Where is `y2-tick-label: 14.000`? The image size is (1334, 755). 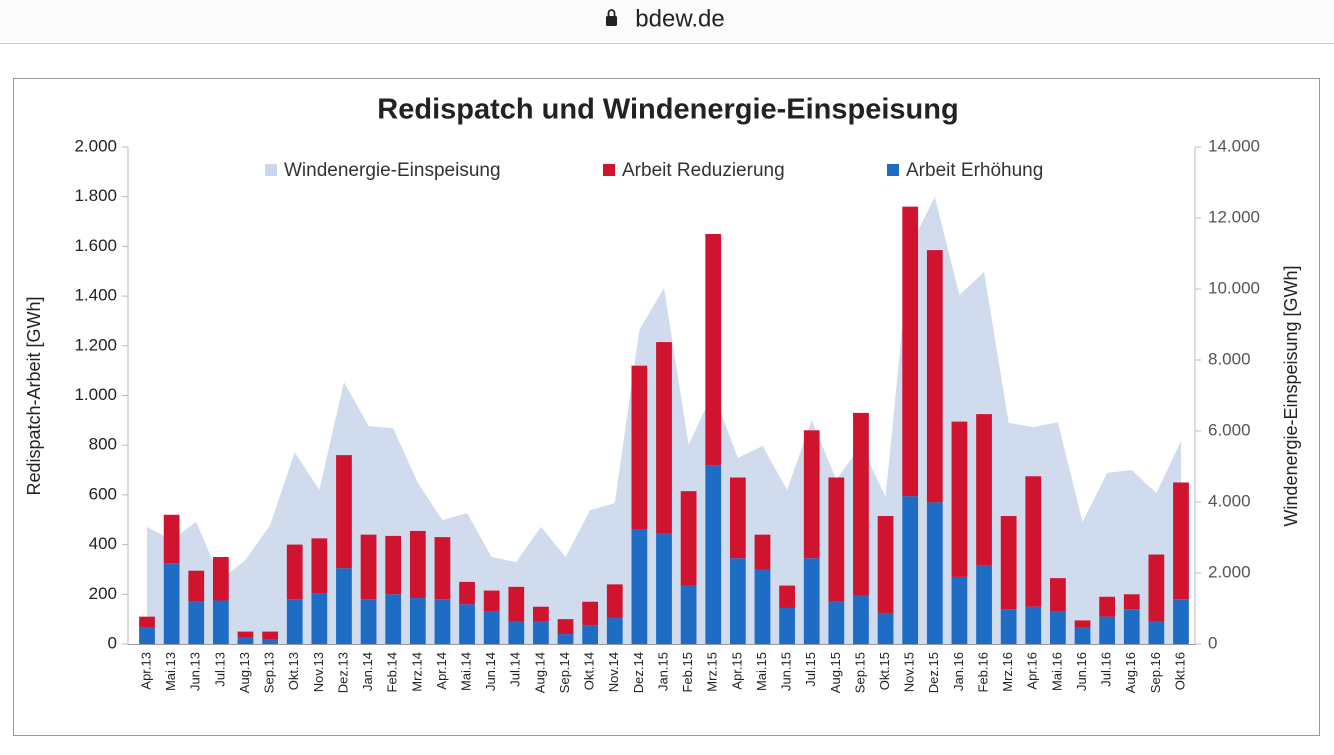 y2-tick-label: 14.000 is located at coordinates (1234, 145).